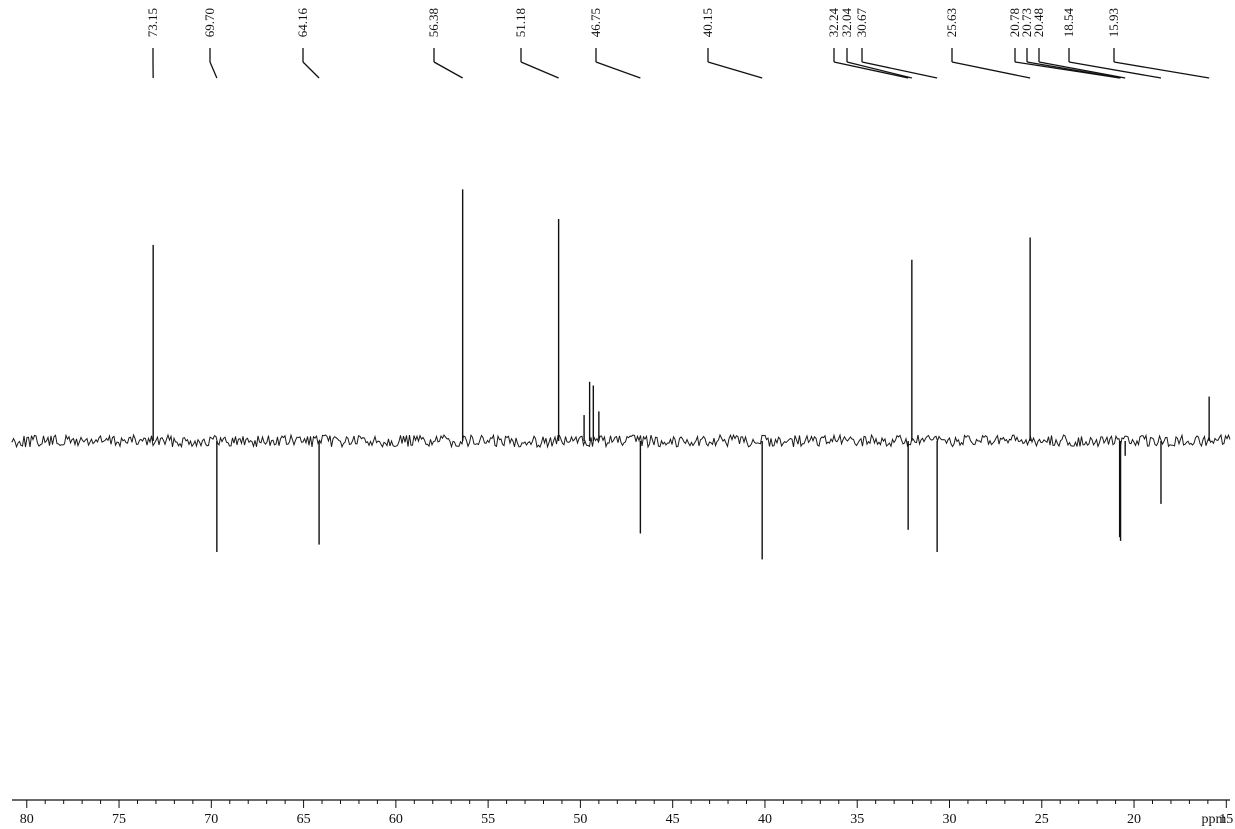  Describe the element at coordinates (209, 22) in the screenshot. I see `peak-label-1: 69.70` at that location.